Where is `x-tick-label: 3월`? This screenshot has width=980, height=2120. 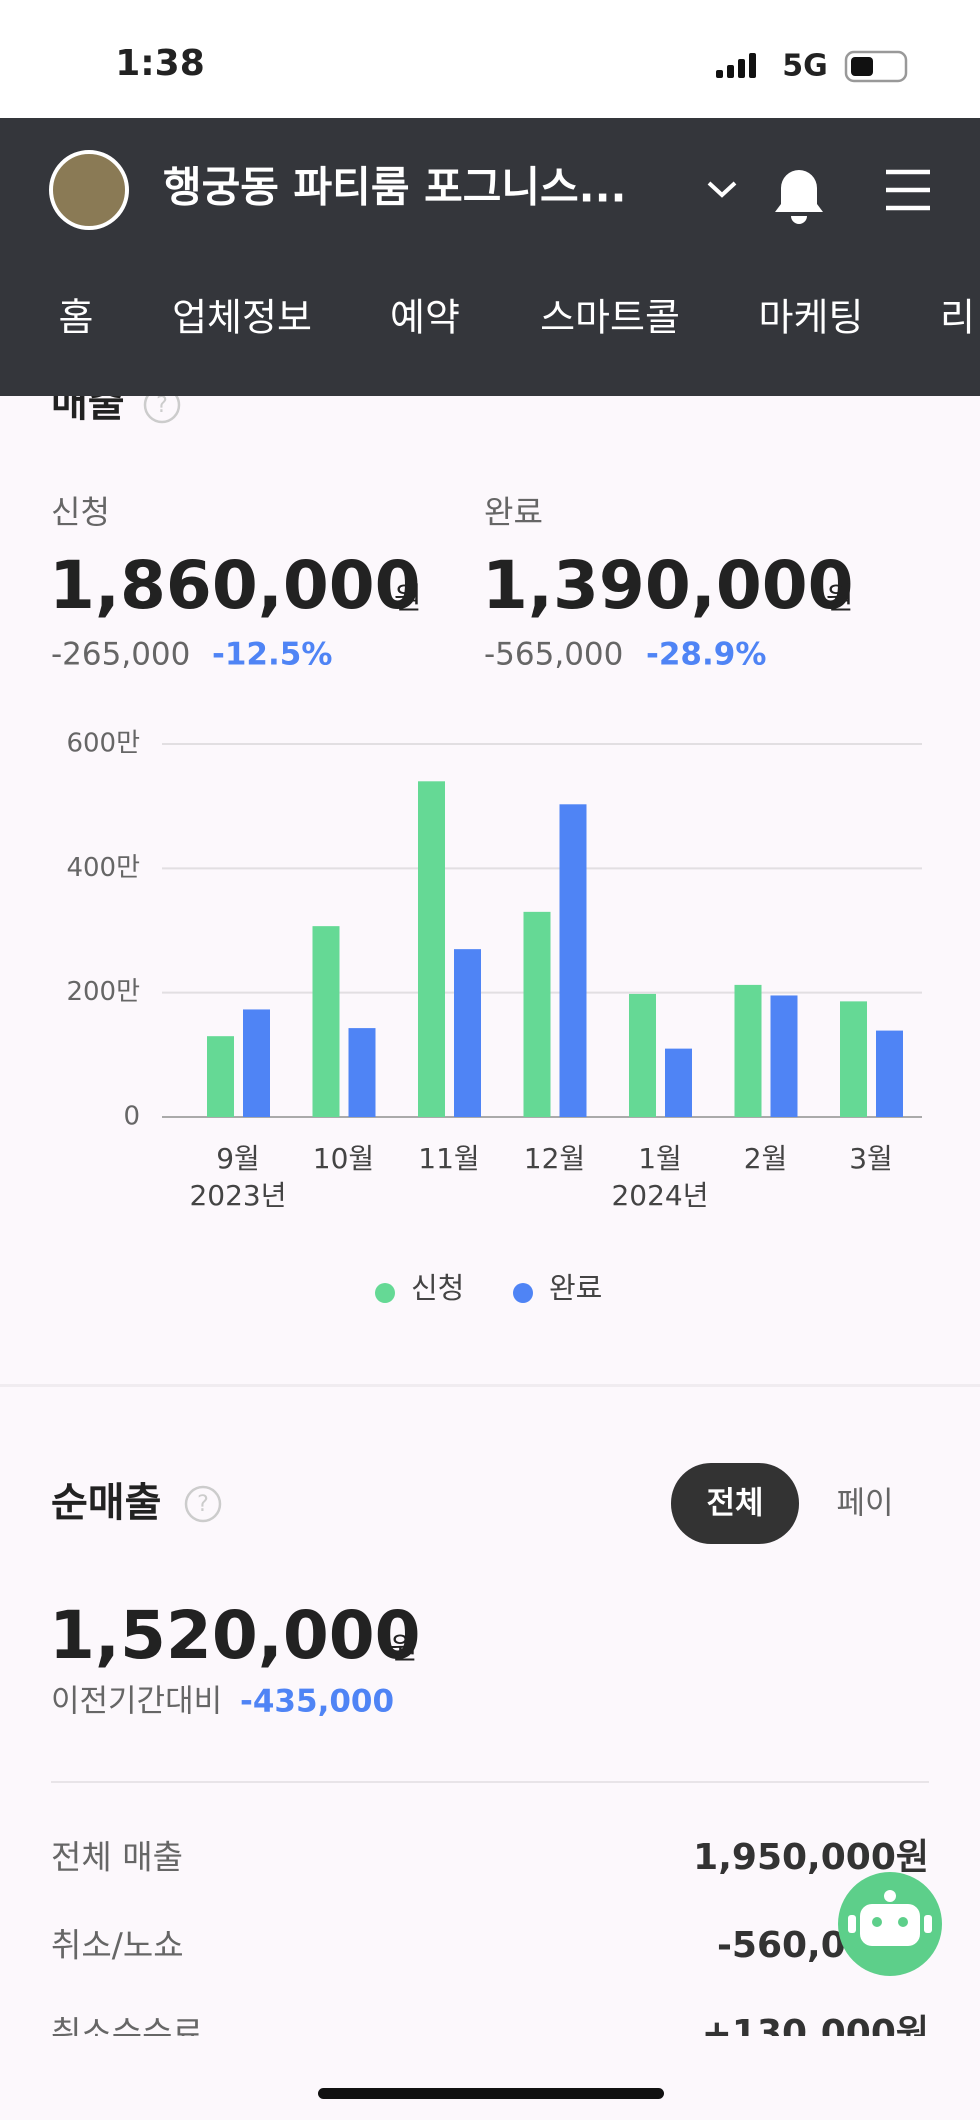
x-tick-label: 3월 is located at coordinates (871, 1158).